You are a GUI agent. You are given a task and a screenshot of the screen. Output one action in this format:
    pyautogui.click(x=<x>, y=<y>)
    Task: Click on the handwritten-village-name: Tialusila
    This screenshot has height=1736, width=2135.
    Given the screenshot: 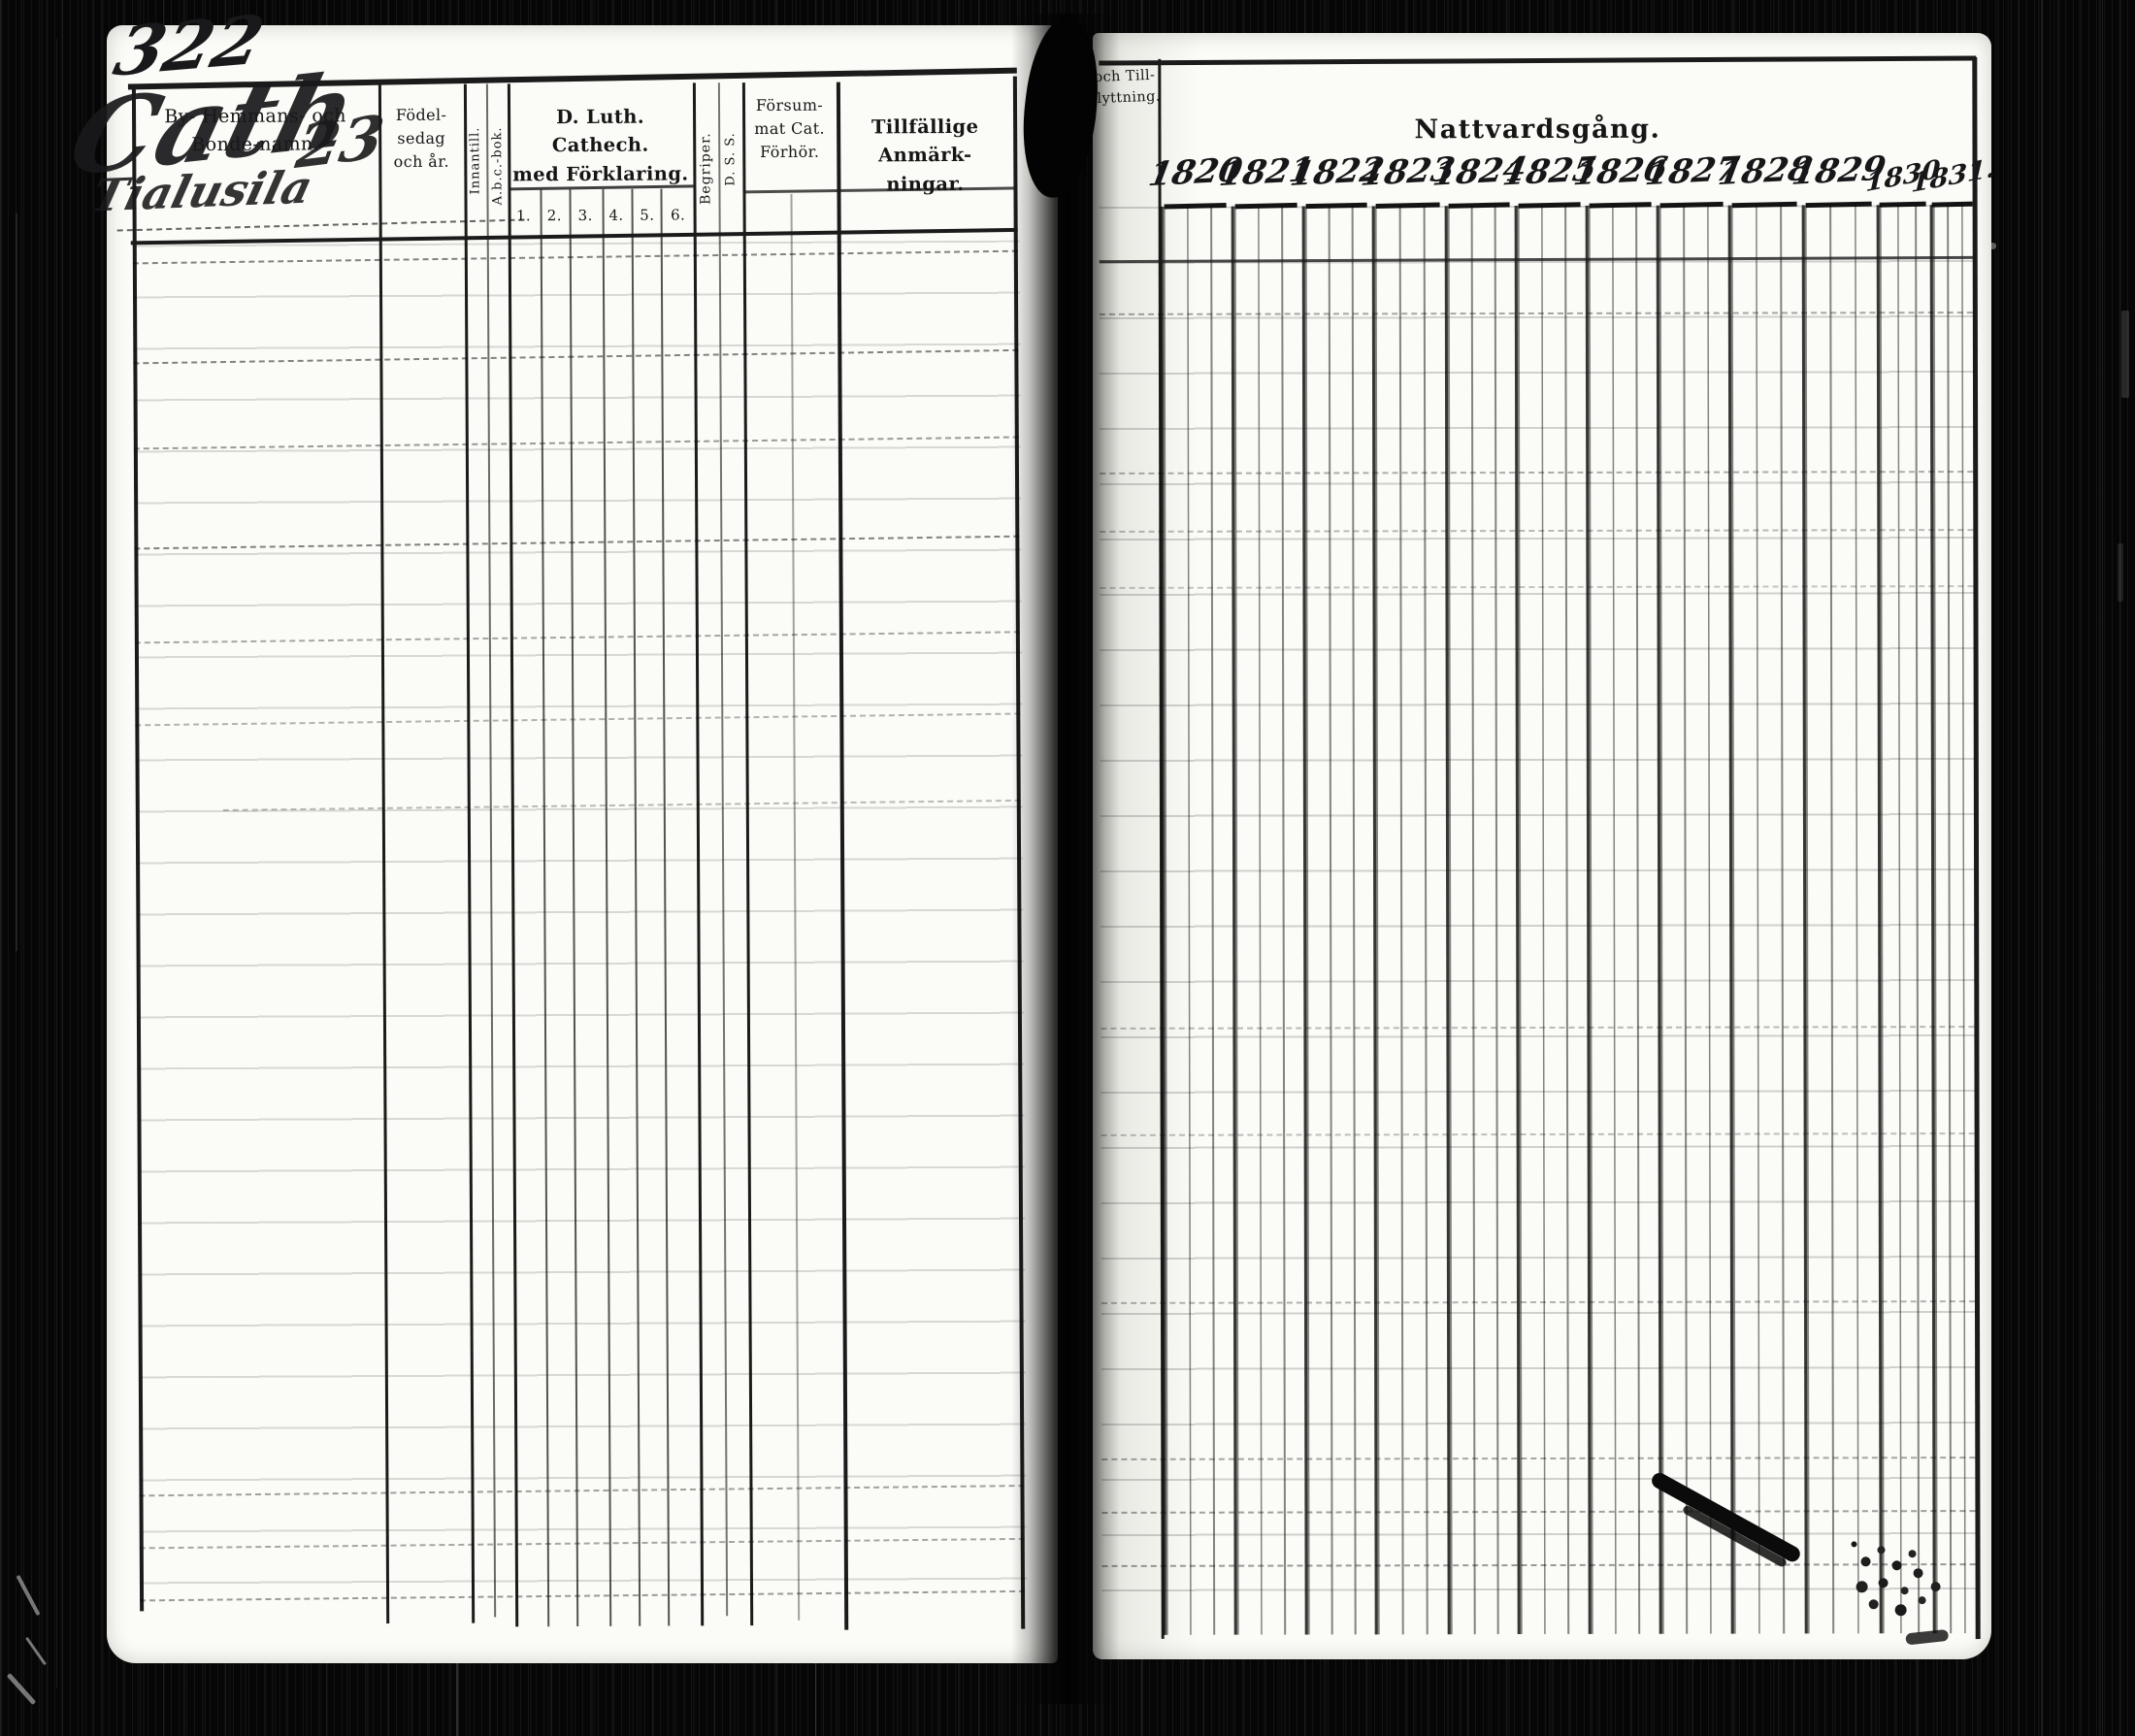 What is the action you would take?
    pyautogui.click(x=202, y=191)
    